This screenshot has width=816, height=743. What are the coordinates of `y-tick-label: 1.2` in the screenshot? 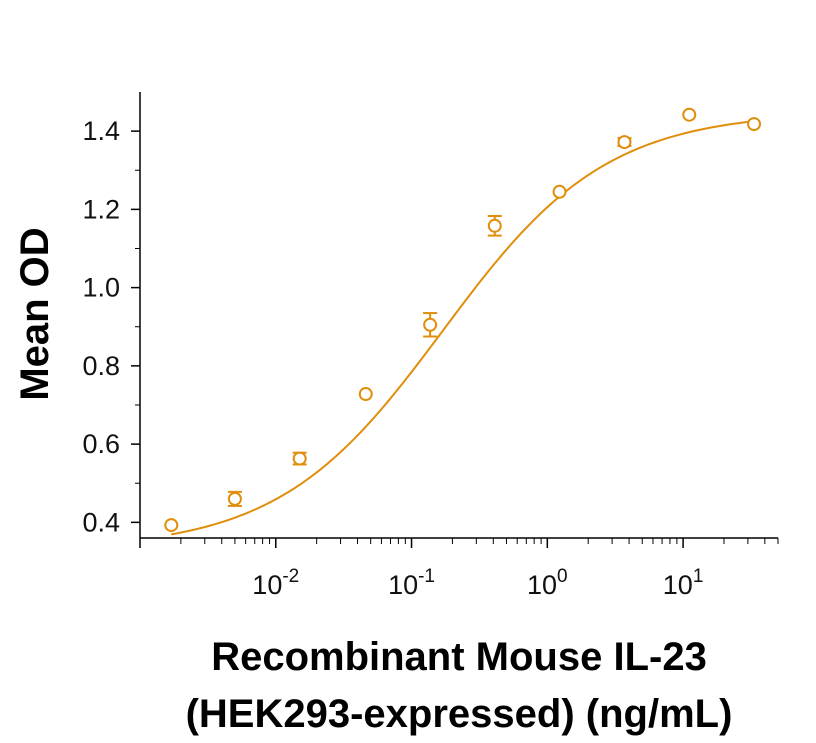 It's located at (101, 209).